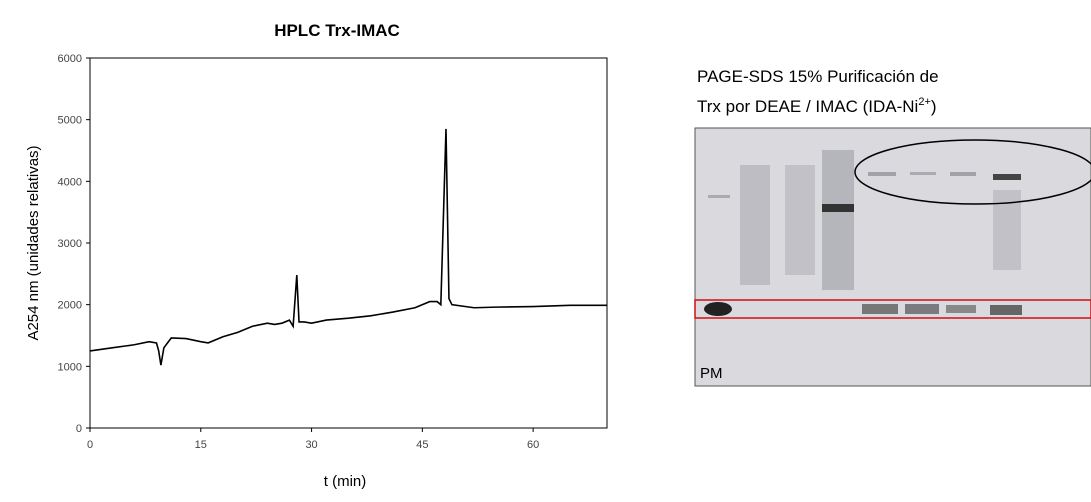  I want to click on y-tick-label: 0, so click(79, 429).